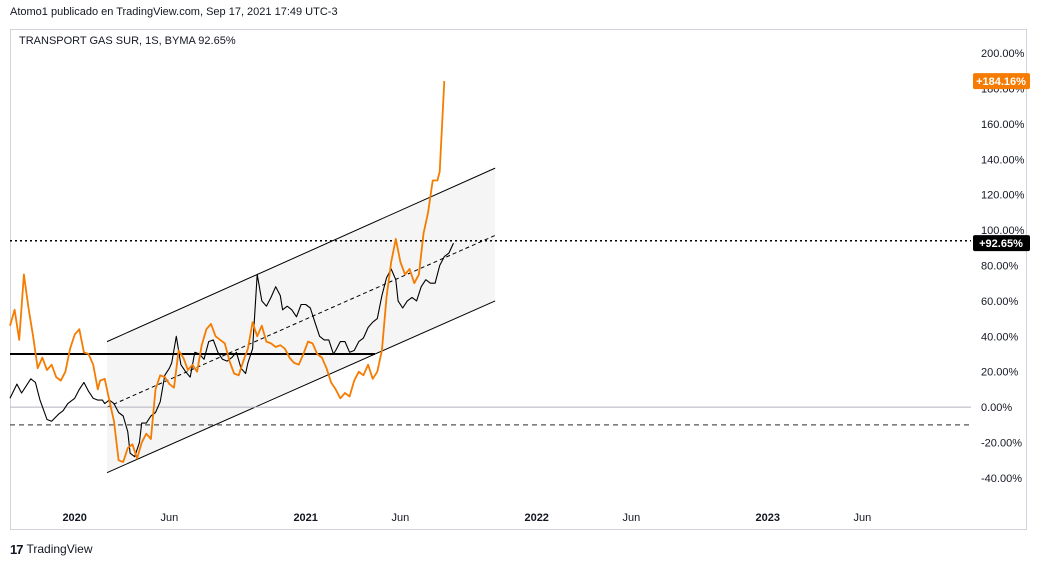 The height and width of the screenshot is (566, 1051). What do you see at coordinates (1000, 267) in the screenshot?
I see `y-tick-label: 80.00%` at bounding box center [1000, 267].